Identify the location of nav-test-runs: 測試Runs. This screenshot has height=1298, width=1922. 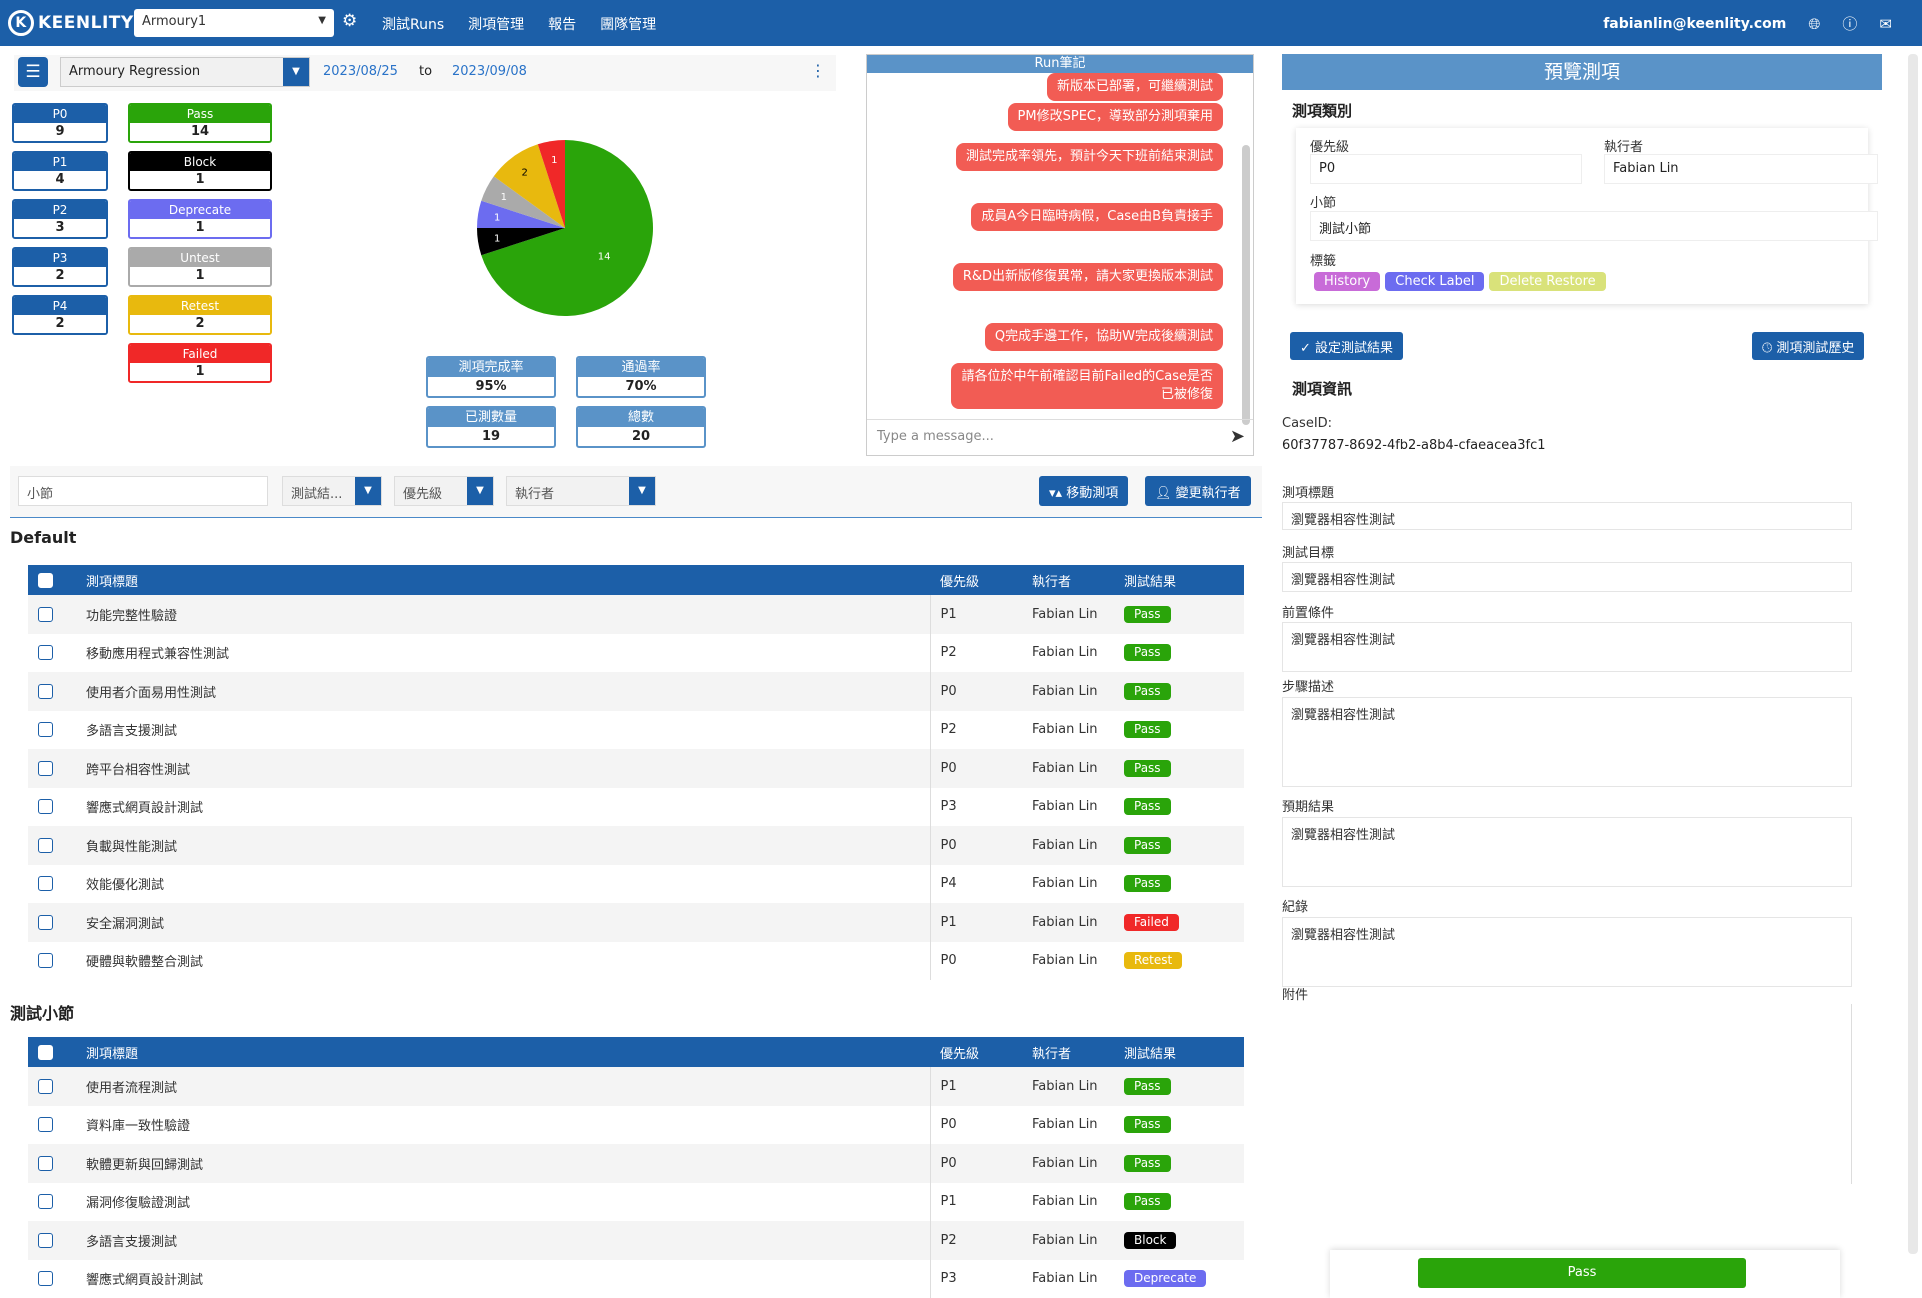
(413, 25).